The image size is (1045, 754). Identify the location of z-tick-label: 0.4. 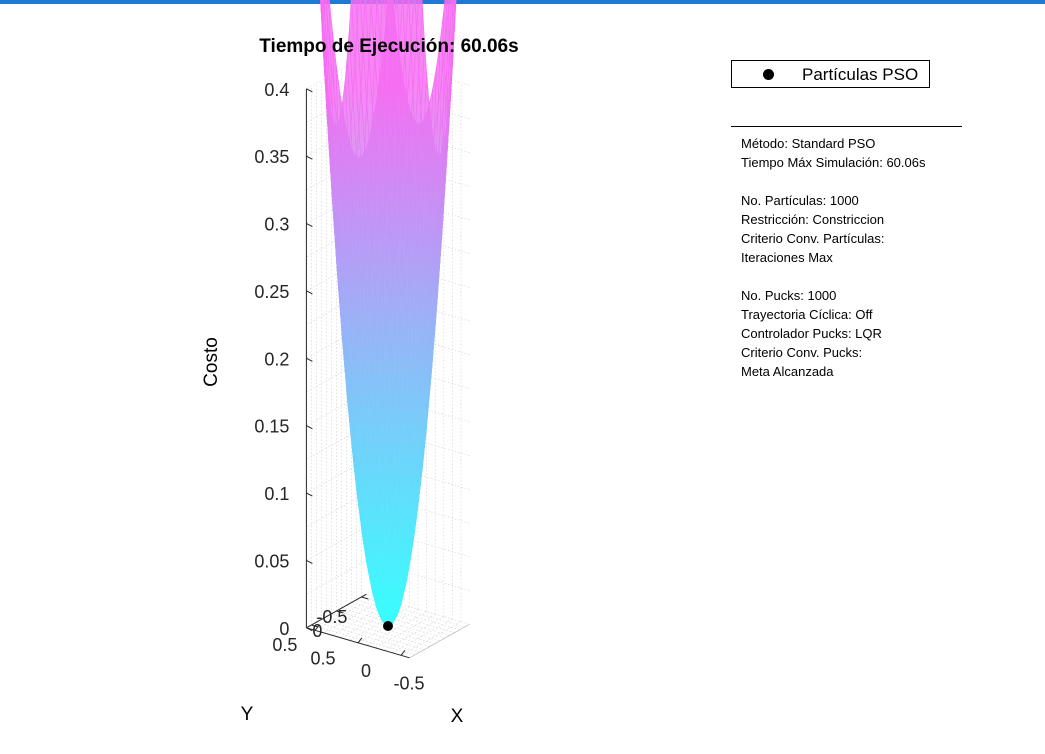
(276, 90).